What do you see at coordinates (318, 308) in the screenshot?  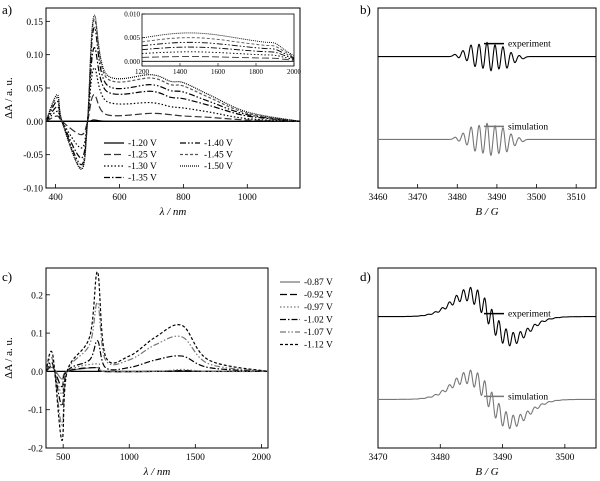 I see `legend-entry: -0.97 V` at bounding box center [318, 308].